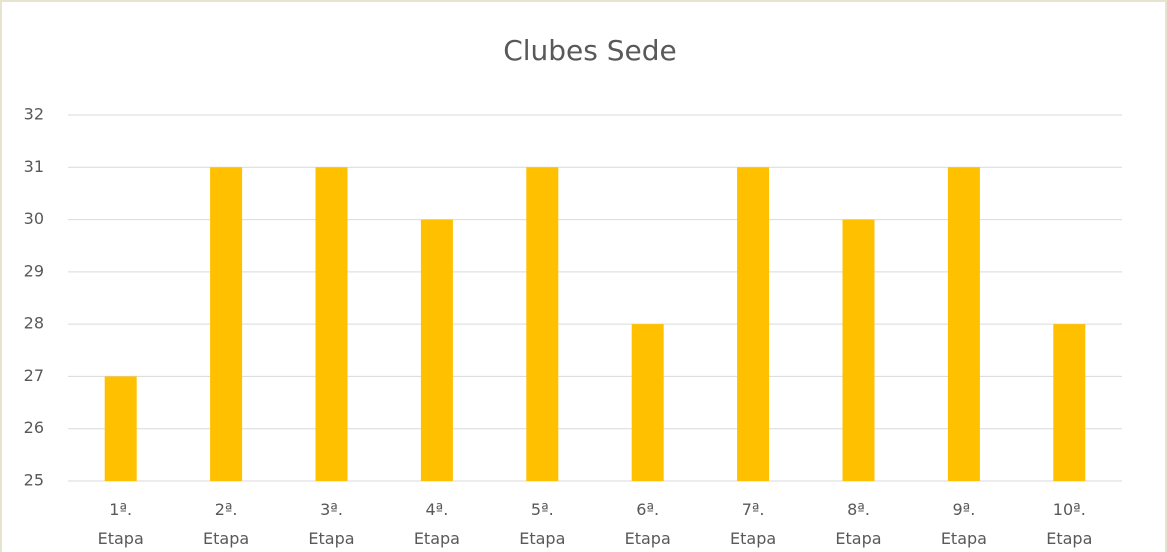 The width and height of the screenshot is (1167, 552). I want to click on x-tick-label: 7ª. Etapa, so click(753, 524).